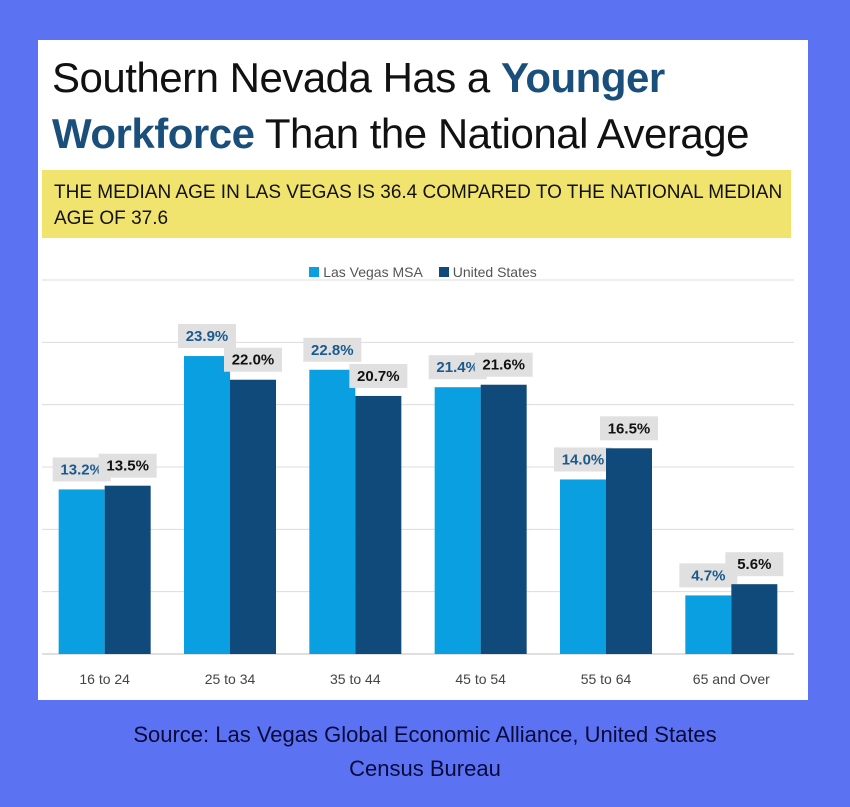  I want to click on data-label-united-states: 5.6%, so click(754, 564).